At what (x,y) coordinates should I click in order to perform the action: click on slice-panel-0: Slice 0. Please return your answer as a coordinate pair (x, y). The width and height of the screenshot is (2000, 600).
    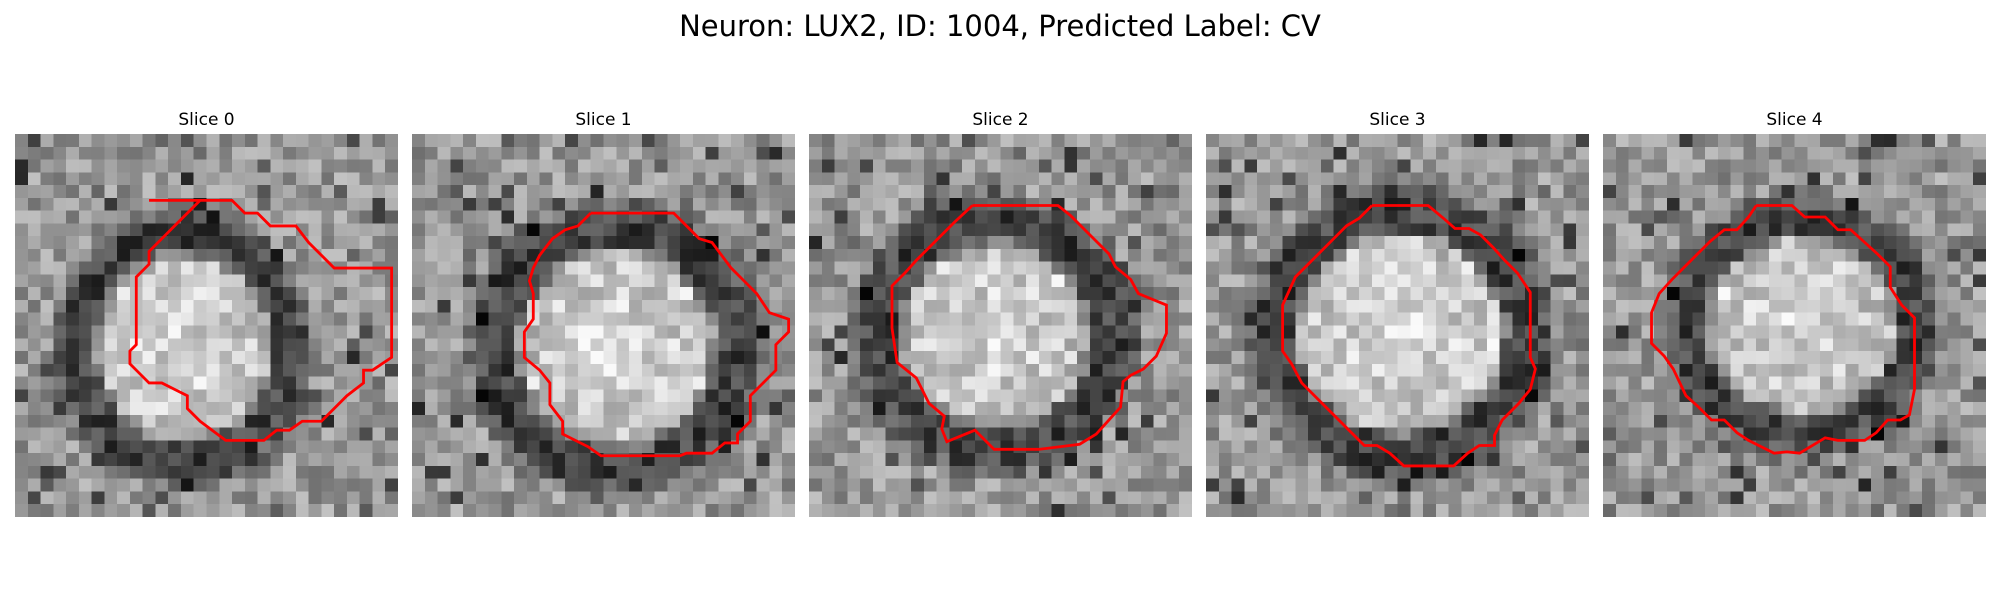
    Looking at the image, I should click on (206, 312).